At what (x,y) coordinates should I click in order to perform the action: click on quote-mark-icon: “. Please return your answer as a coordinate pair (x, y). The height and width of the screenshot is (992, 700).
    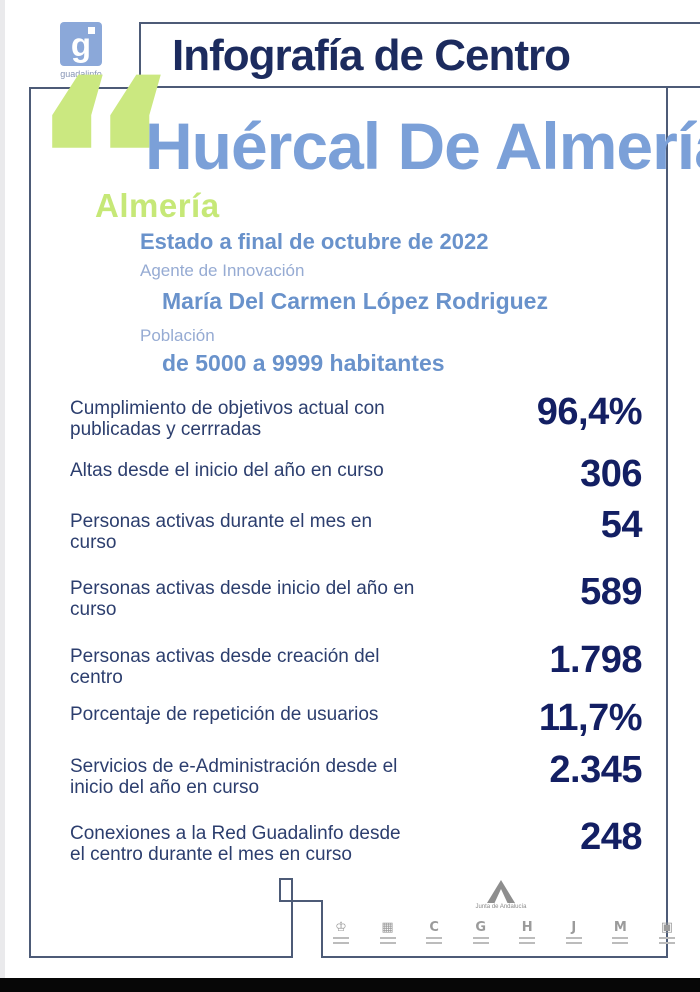
    Looking at the image, I should click on (105, 165).